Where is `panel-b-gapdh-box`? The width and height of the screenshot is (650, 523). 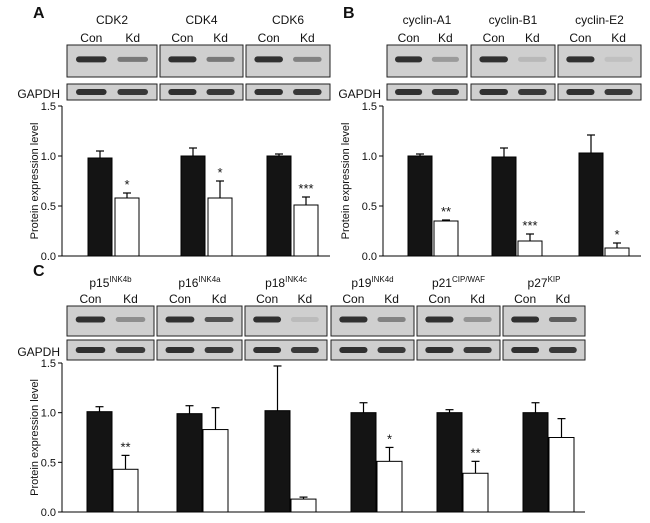 panel-b-gapdh-box is located at coordinates (513, 92).